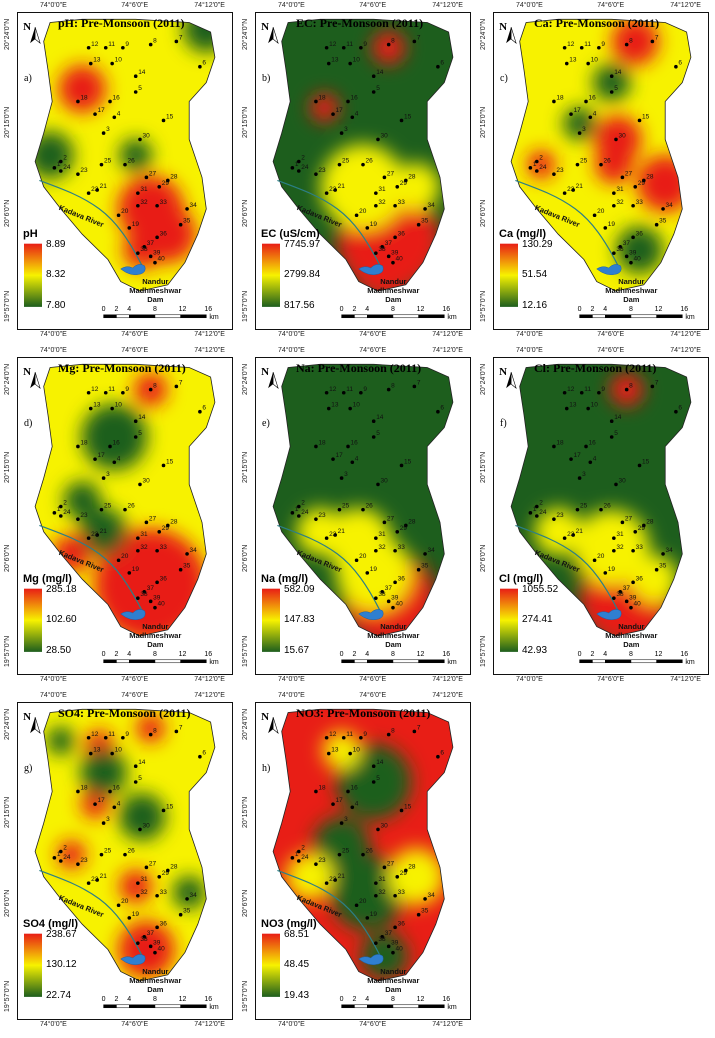 This screenshot has width=715, height=1038. I want to click on sampling-station-label: 17, so click(102, 455).